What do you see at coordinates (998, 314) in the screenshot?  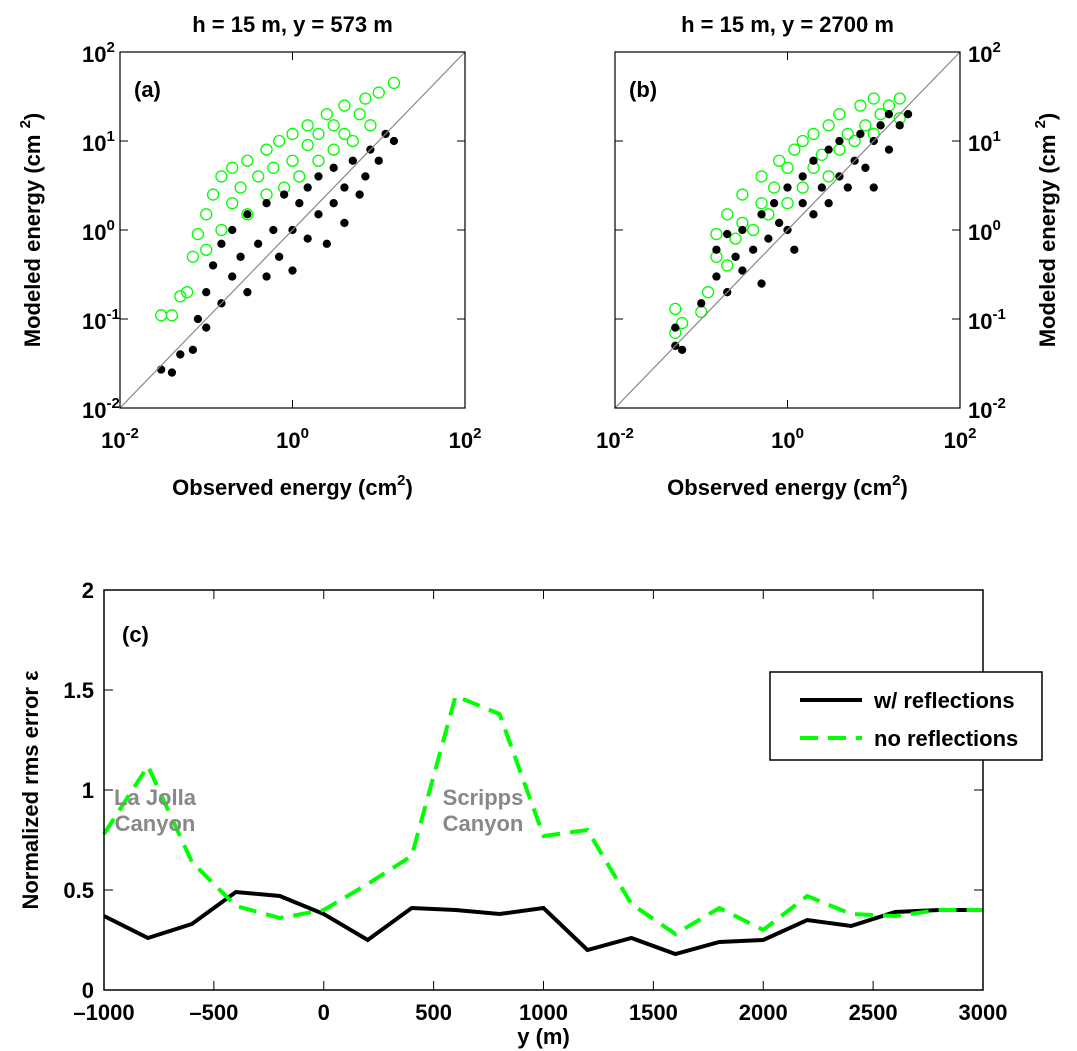 I see `y-tick-label-sup: -1` at bounding box center [998, 314].